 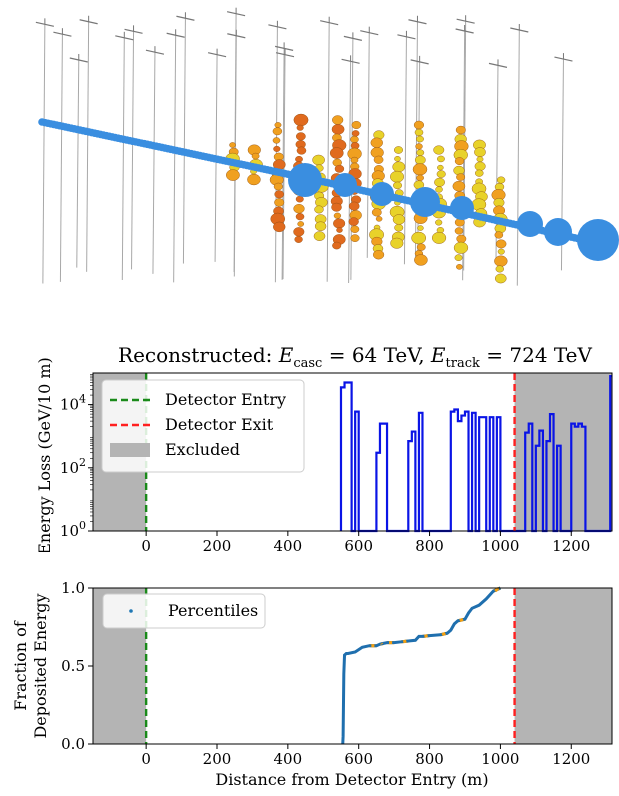 I want to click on legend-box, so click(x=184, y=611).